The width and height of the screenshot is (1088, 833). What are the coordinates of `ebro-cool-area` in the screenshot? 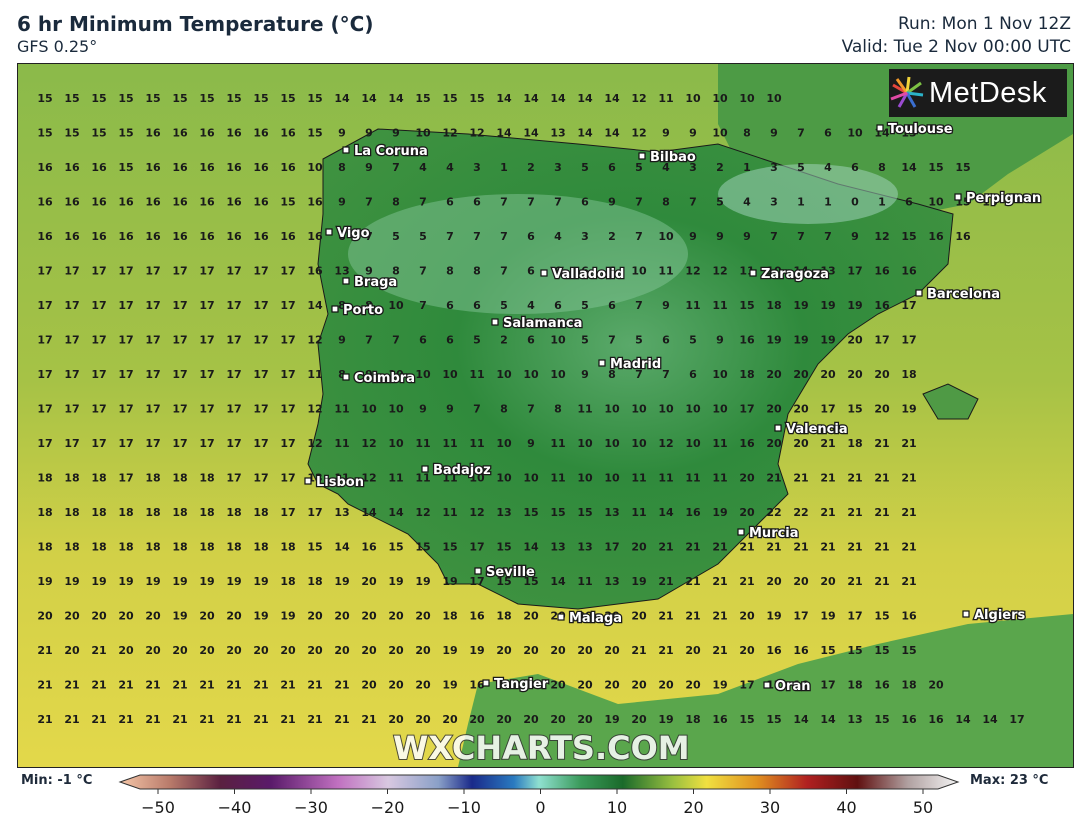 It's located at (808, 194).